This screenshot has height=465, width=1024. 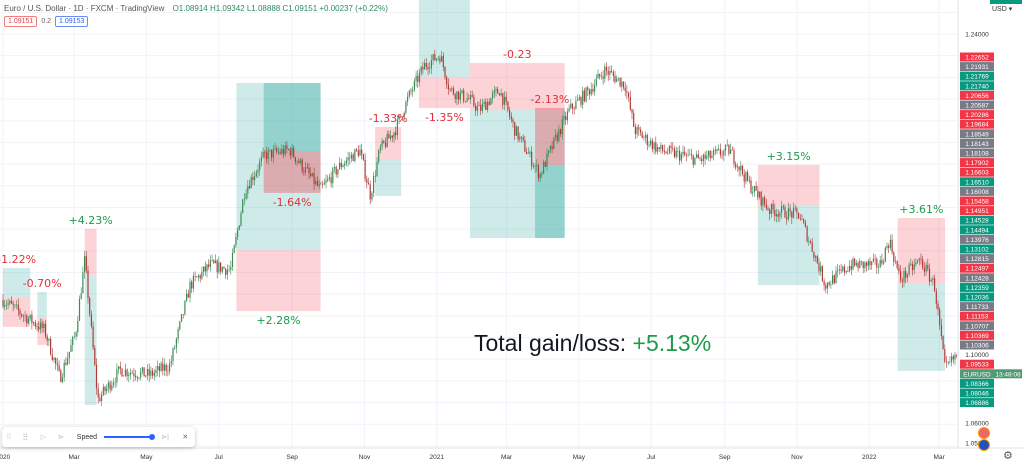 I want to click on price-label: 1.16603, so click(x=977, y=173).